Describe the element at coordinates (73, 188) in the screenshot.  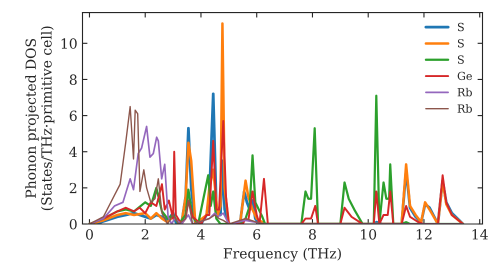
I see `y-tick-label: 2` at that location.